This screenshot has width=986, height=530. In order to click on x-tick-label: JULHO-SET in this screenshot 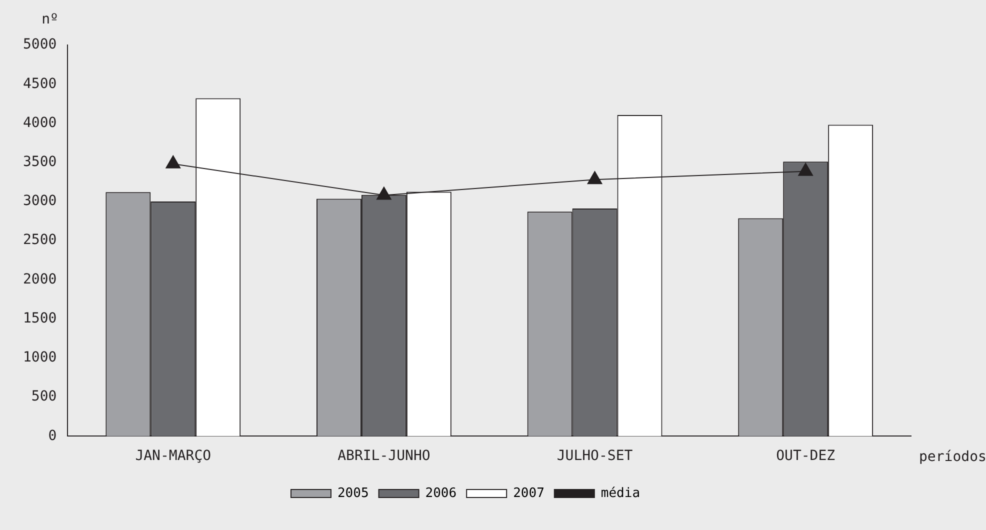, I will do `click(595, 456)`.